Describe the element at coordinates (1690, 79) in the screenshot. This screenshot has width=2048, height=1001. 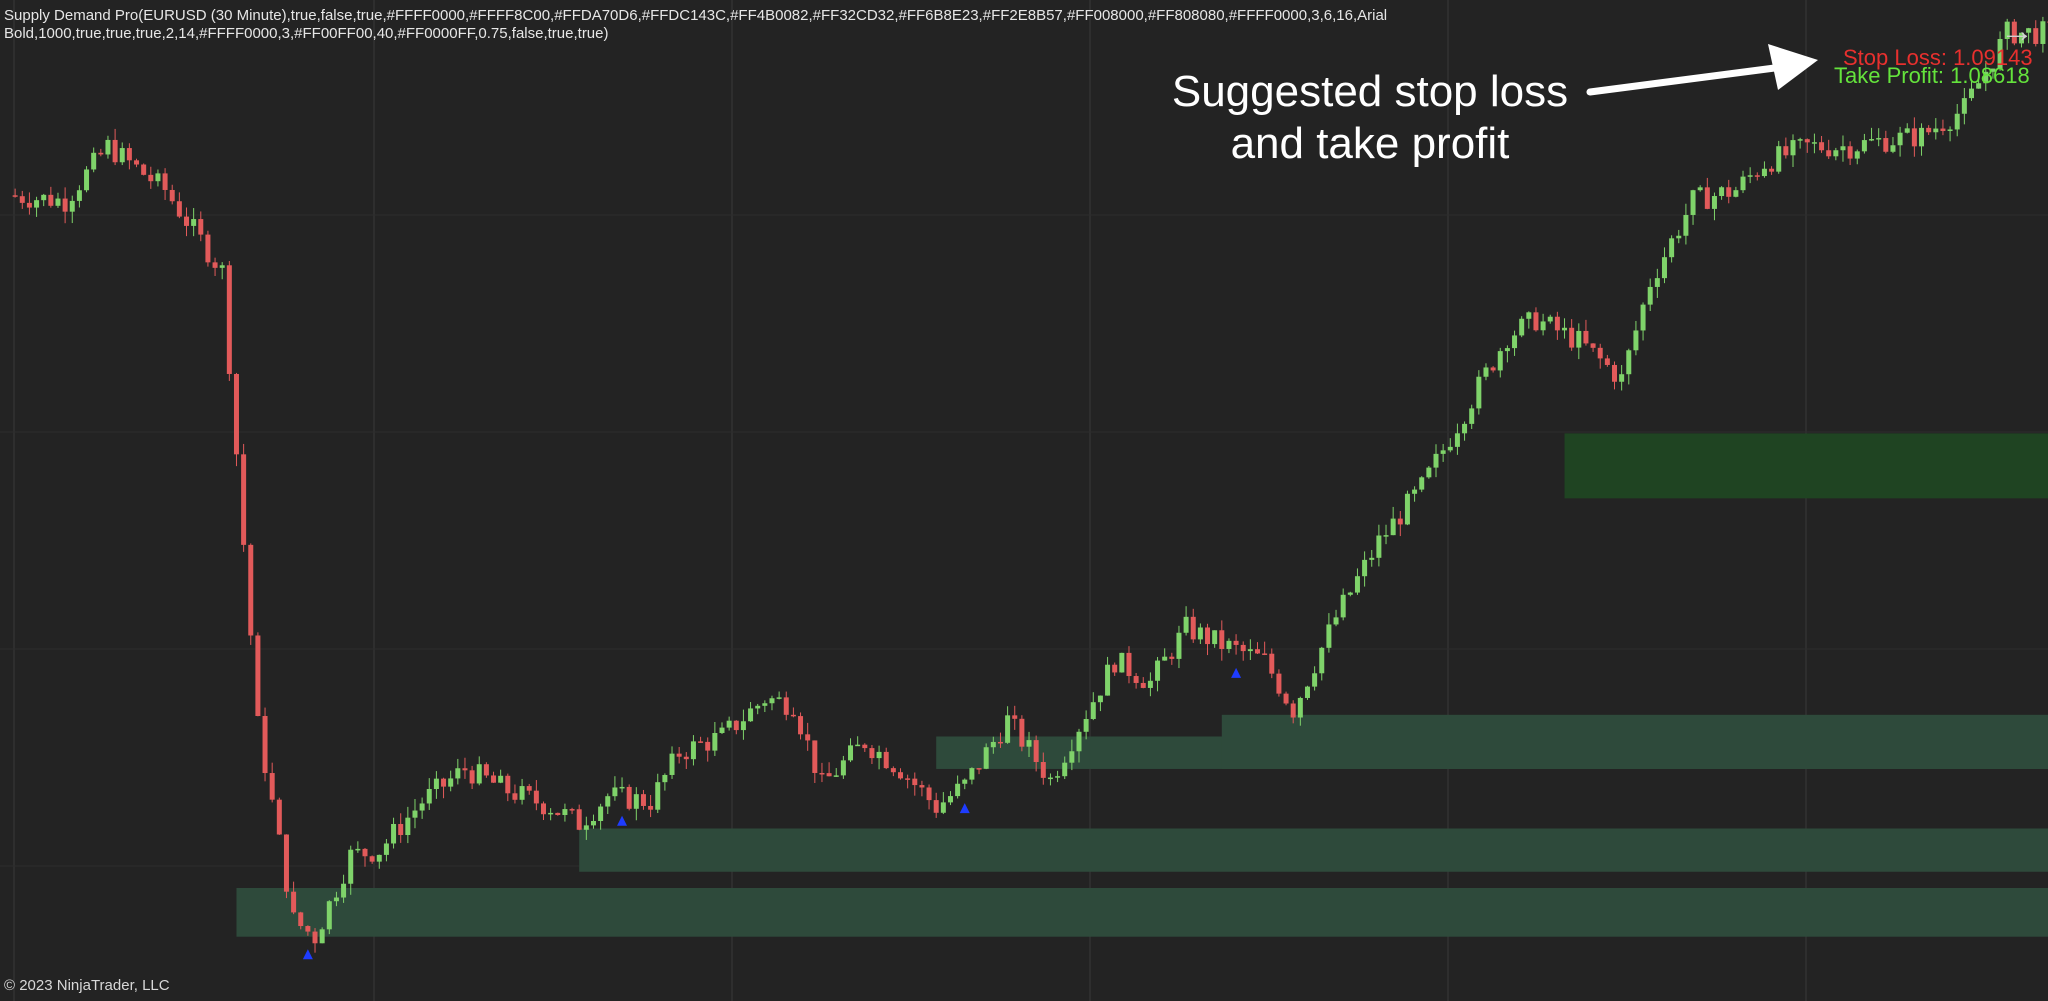
I see `annotation-arrow-shaft` at that location.